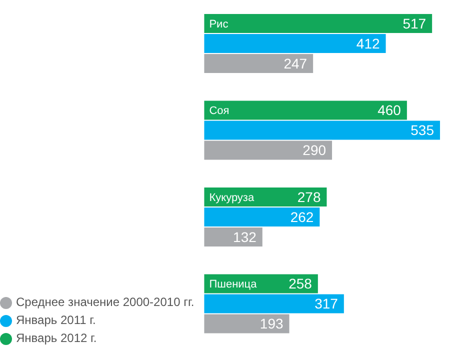 Image resolution: width=450 pixels, height=347 pixels. I want to click on data-label: 290, so click(314, 150).